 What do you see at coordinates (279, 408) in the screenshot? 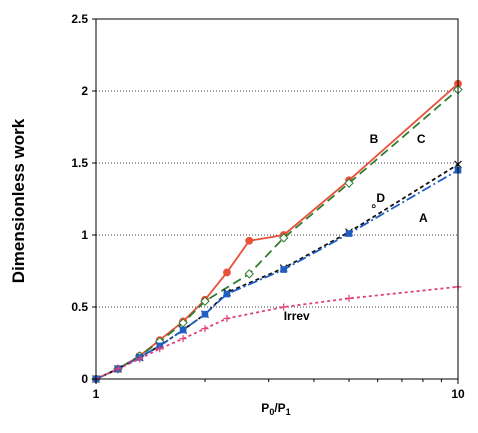
I see `x-axis-label-slash: /P` at bounding box center [279, 408].